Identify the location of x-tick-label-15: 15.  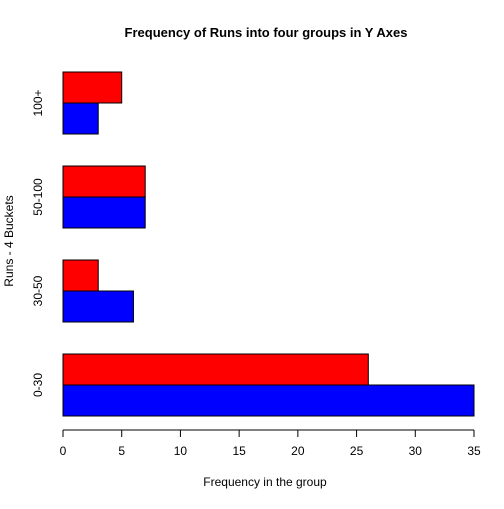
(239, 451).